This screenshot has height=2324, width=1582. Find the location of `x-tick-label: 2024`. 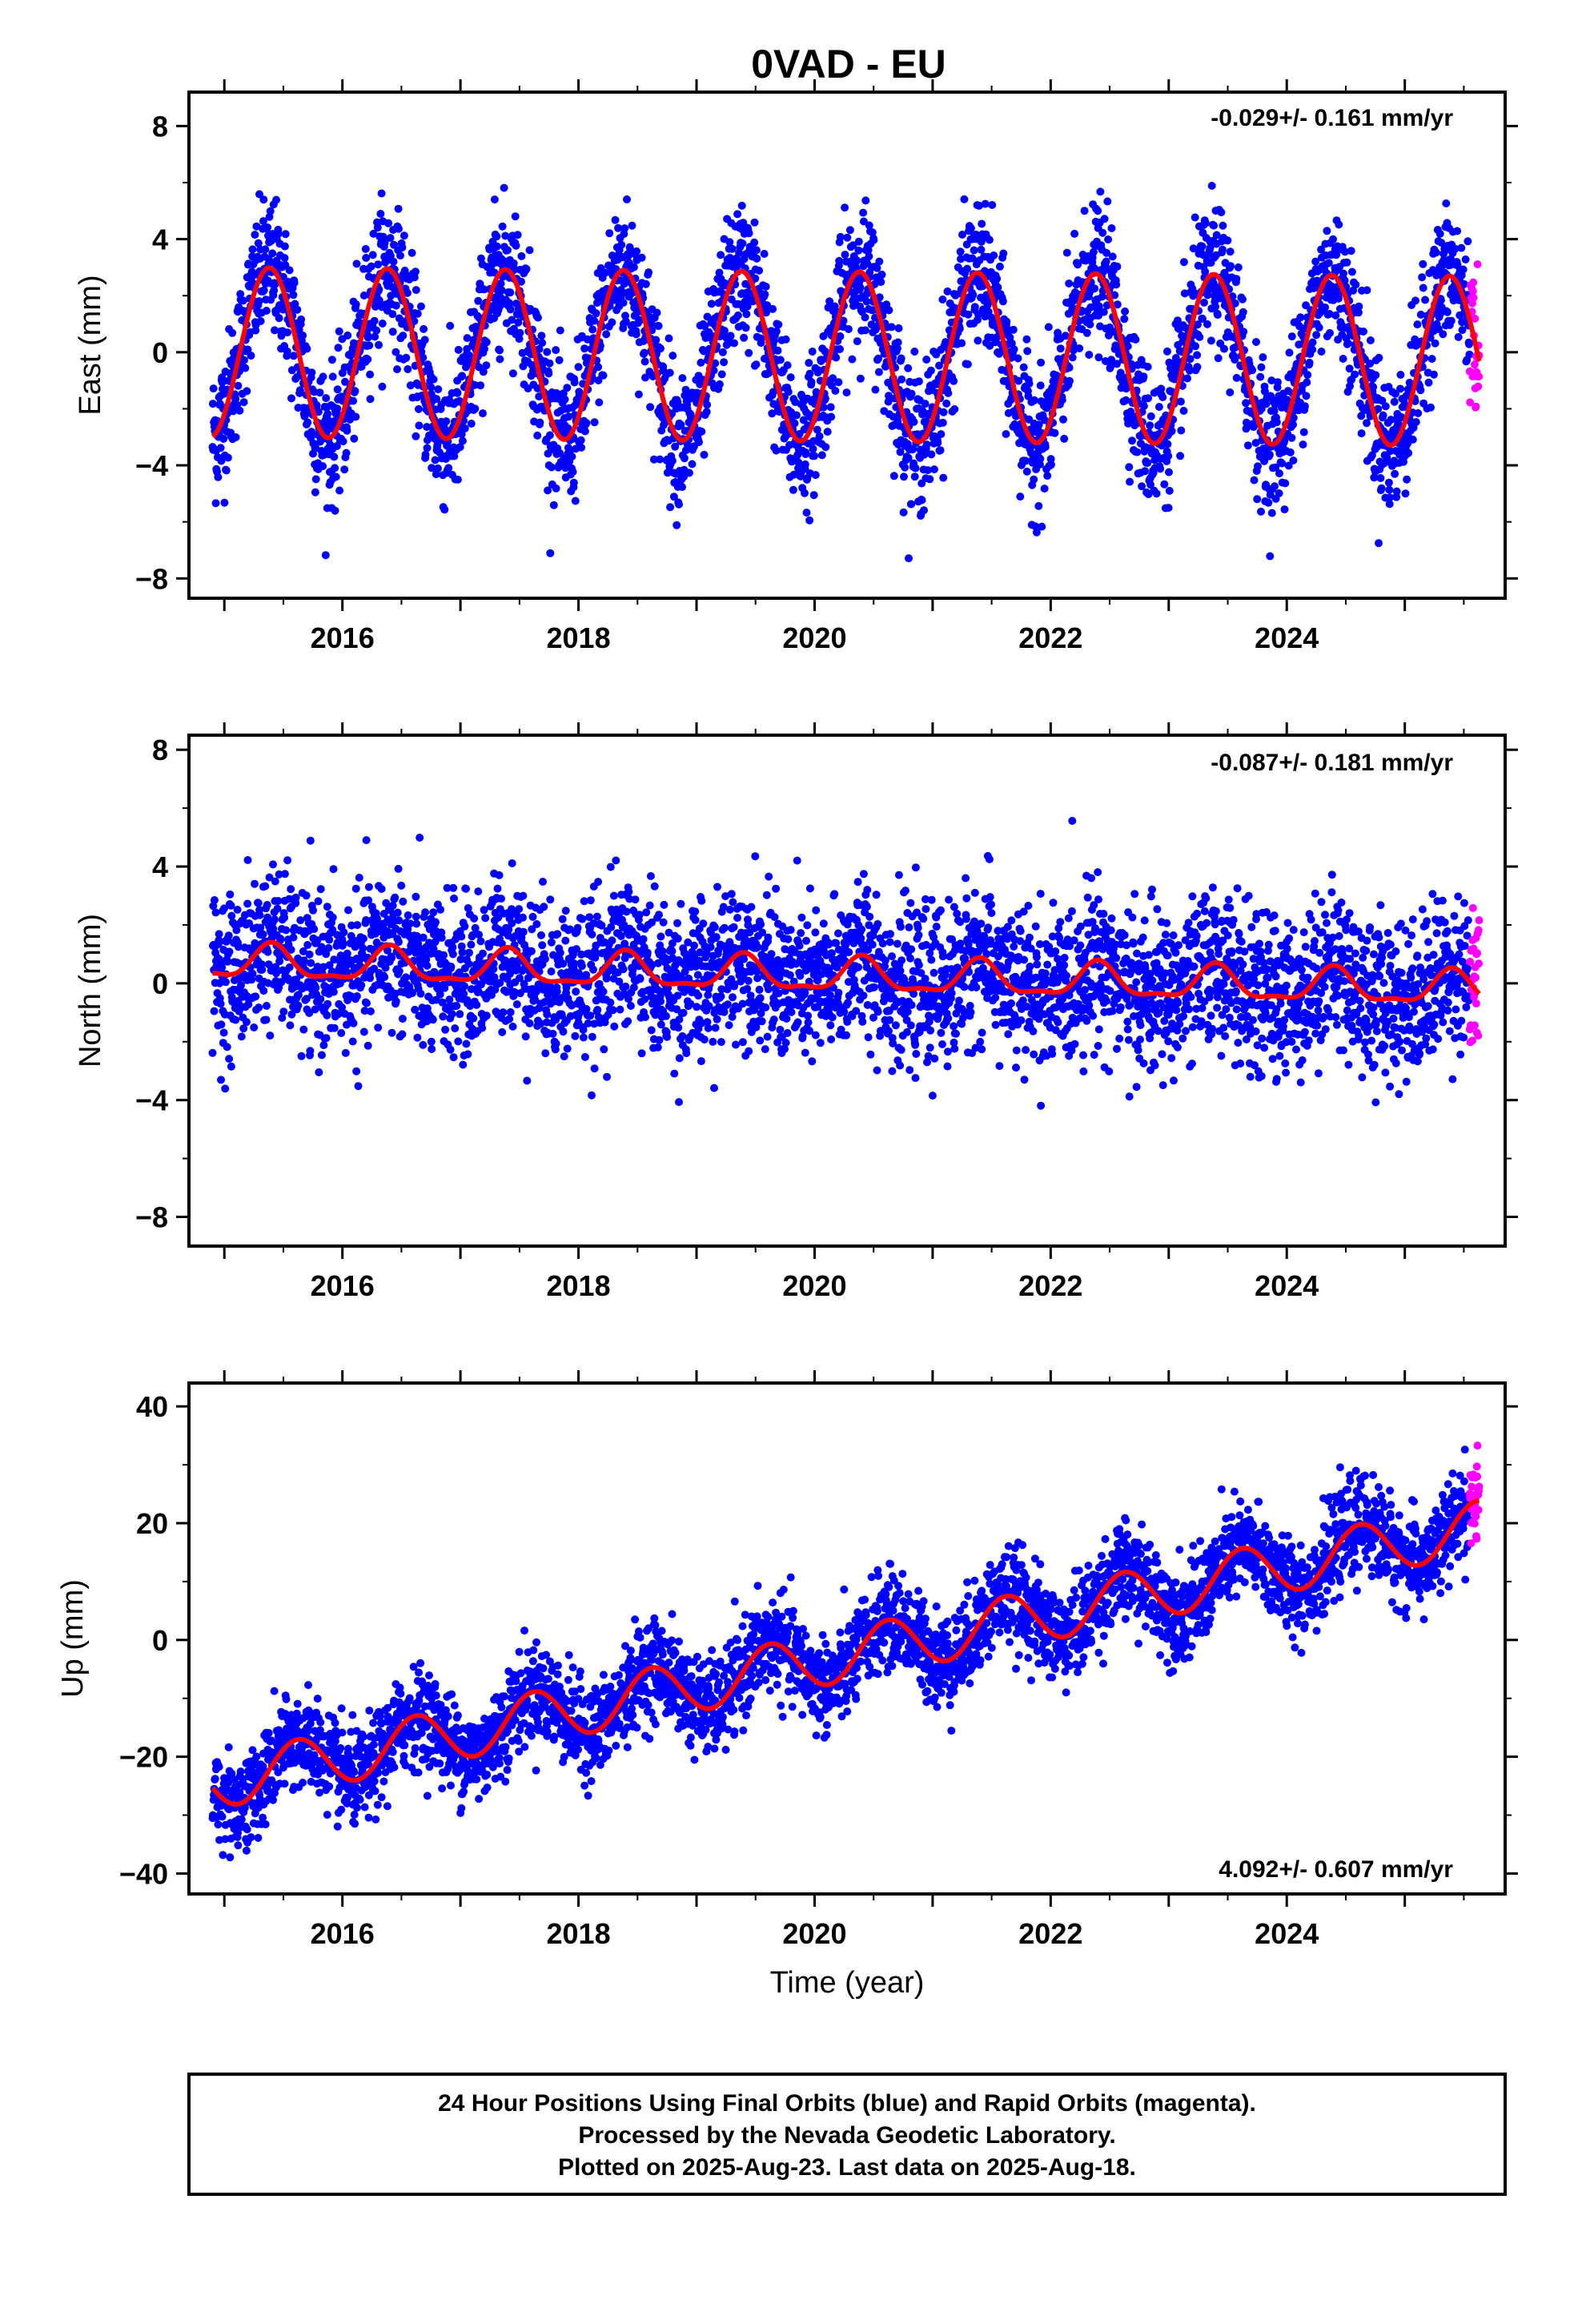

x-tick-label: 2024 is located at coordinates (1287, 637).